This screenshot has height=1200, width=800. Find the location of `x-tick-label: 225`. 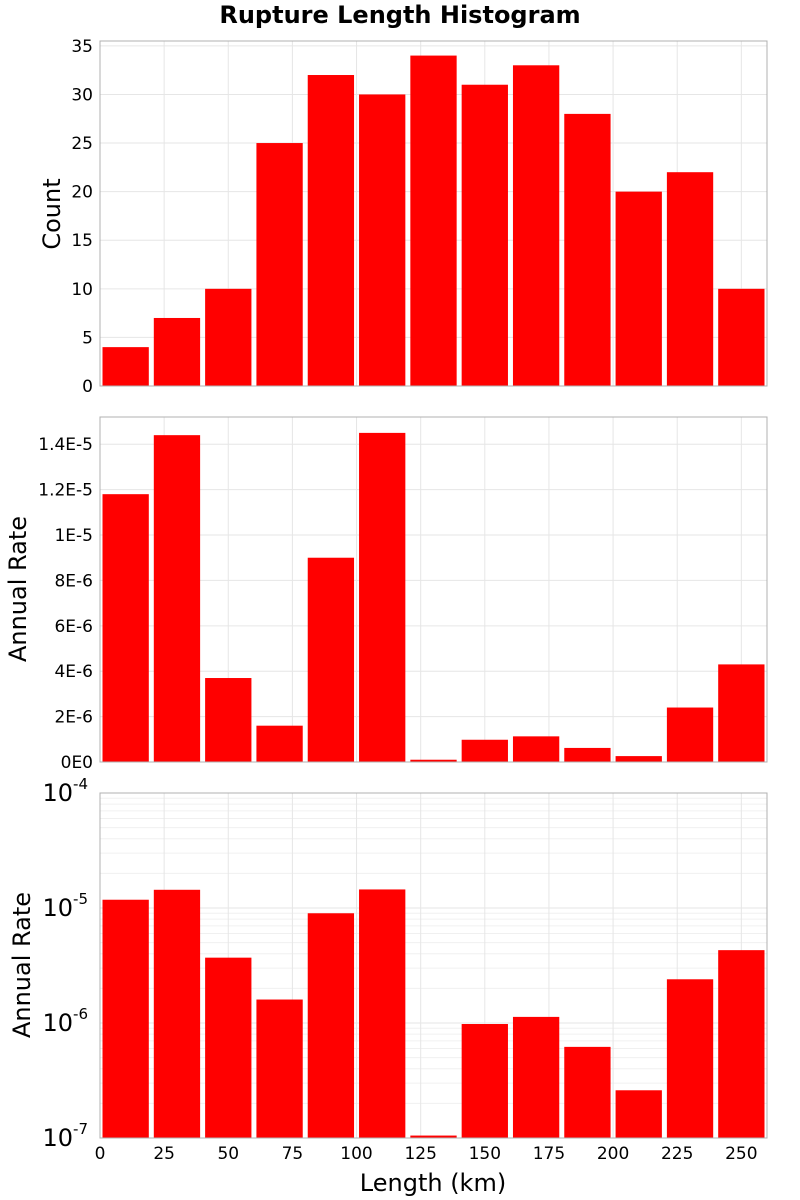

x-tick-label: 225 is located at coordinates (677, 1154).